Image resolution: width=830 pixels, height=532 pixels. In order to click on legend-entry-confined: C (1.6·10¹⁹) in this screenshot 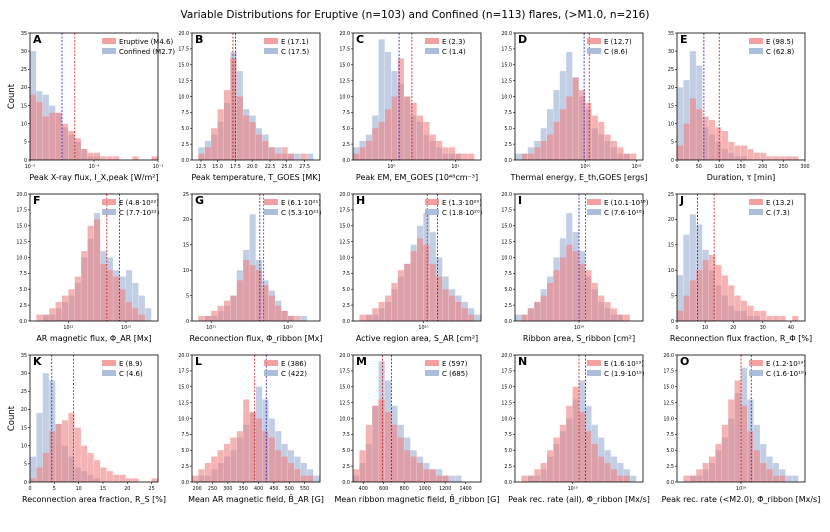, I will do `click(786, 374)`.